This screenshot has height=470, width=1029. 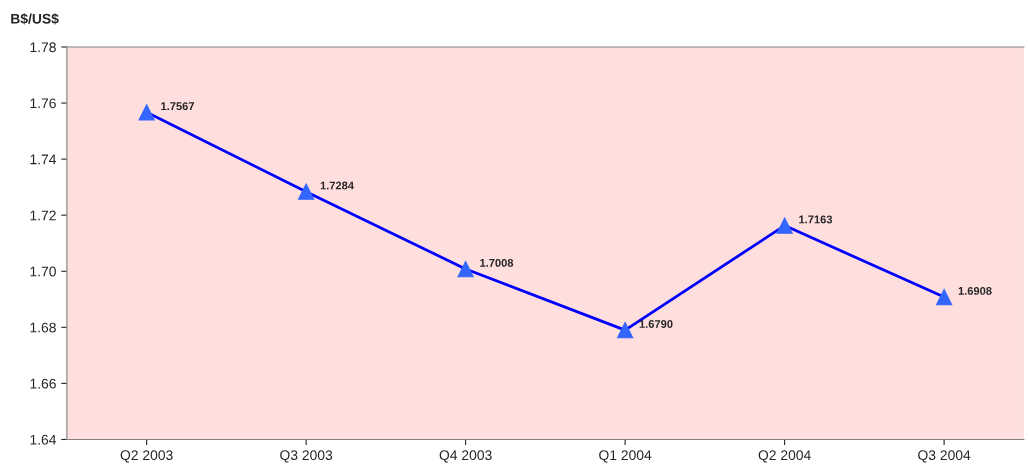 What do you see at coordinates (43, 271) in the screenshot?
I see `y-tick-label: 1.70` at bounding box center [43, 271].